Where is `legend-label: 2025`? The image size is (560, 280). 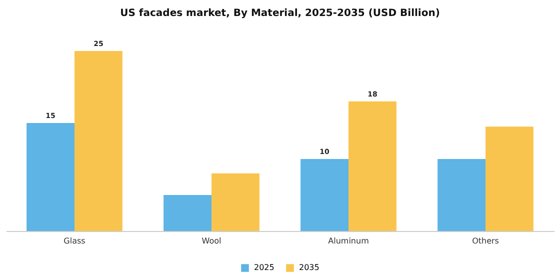
legend-label: 2025 is located at coordinates (264, 267).